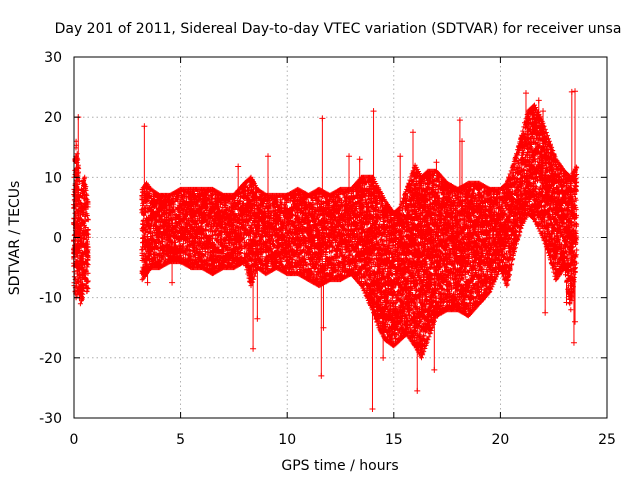  I want to click on y-tick-label: -10, so click(50, 299).